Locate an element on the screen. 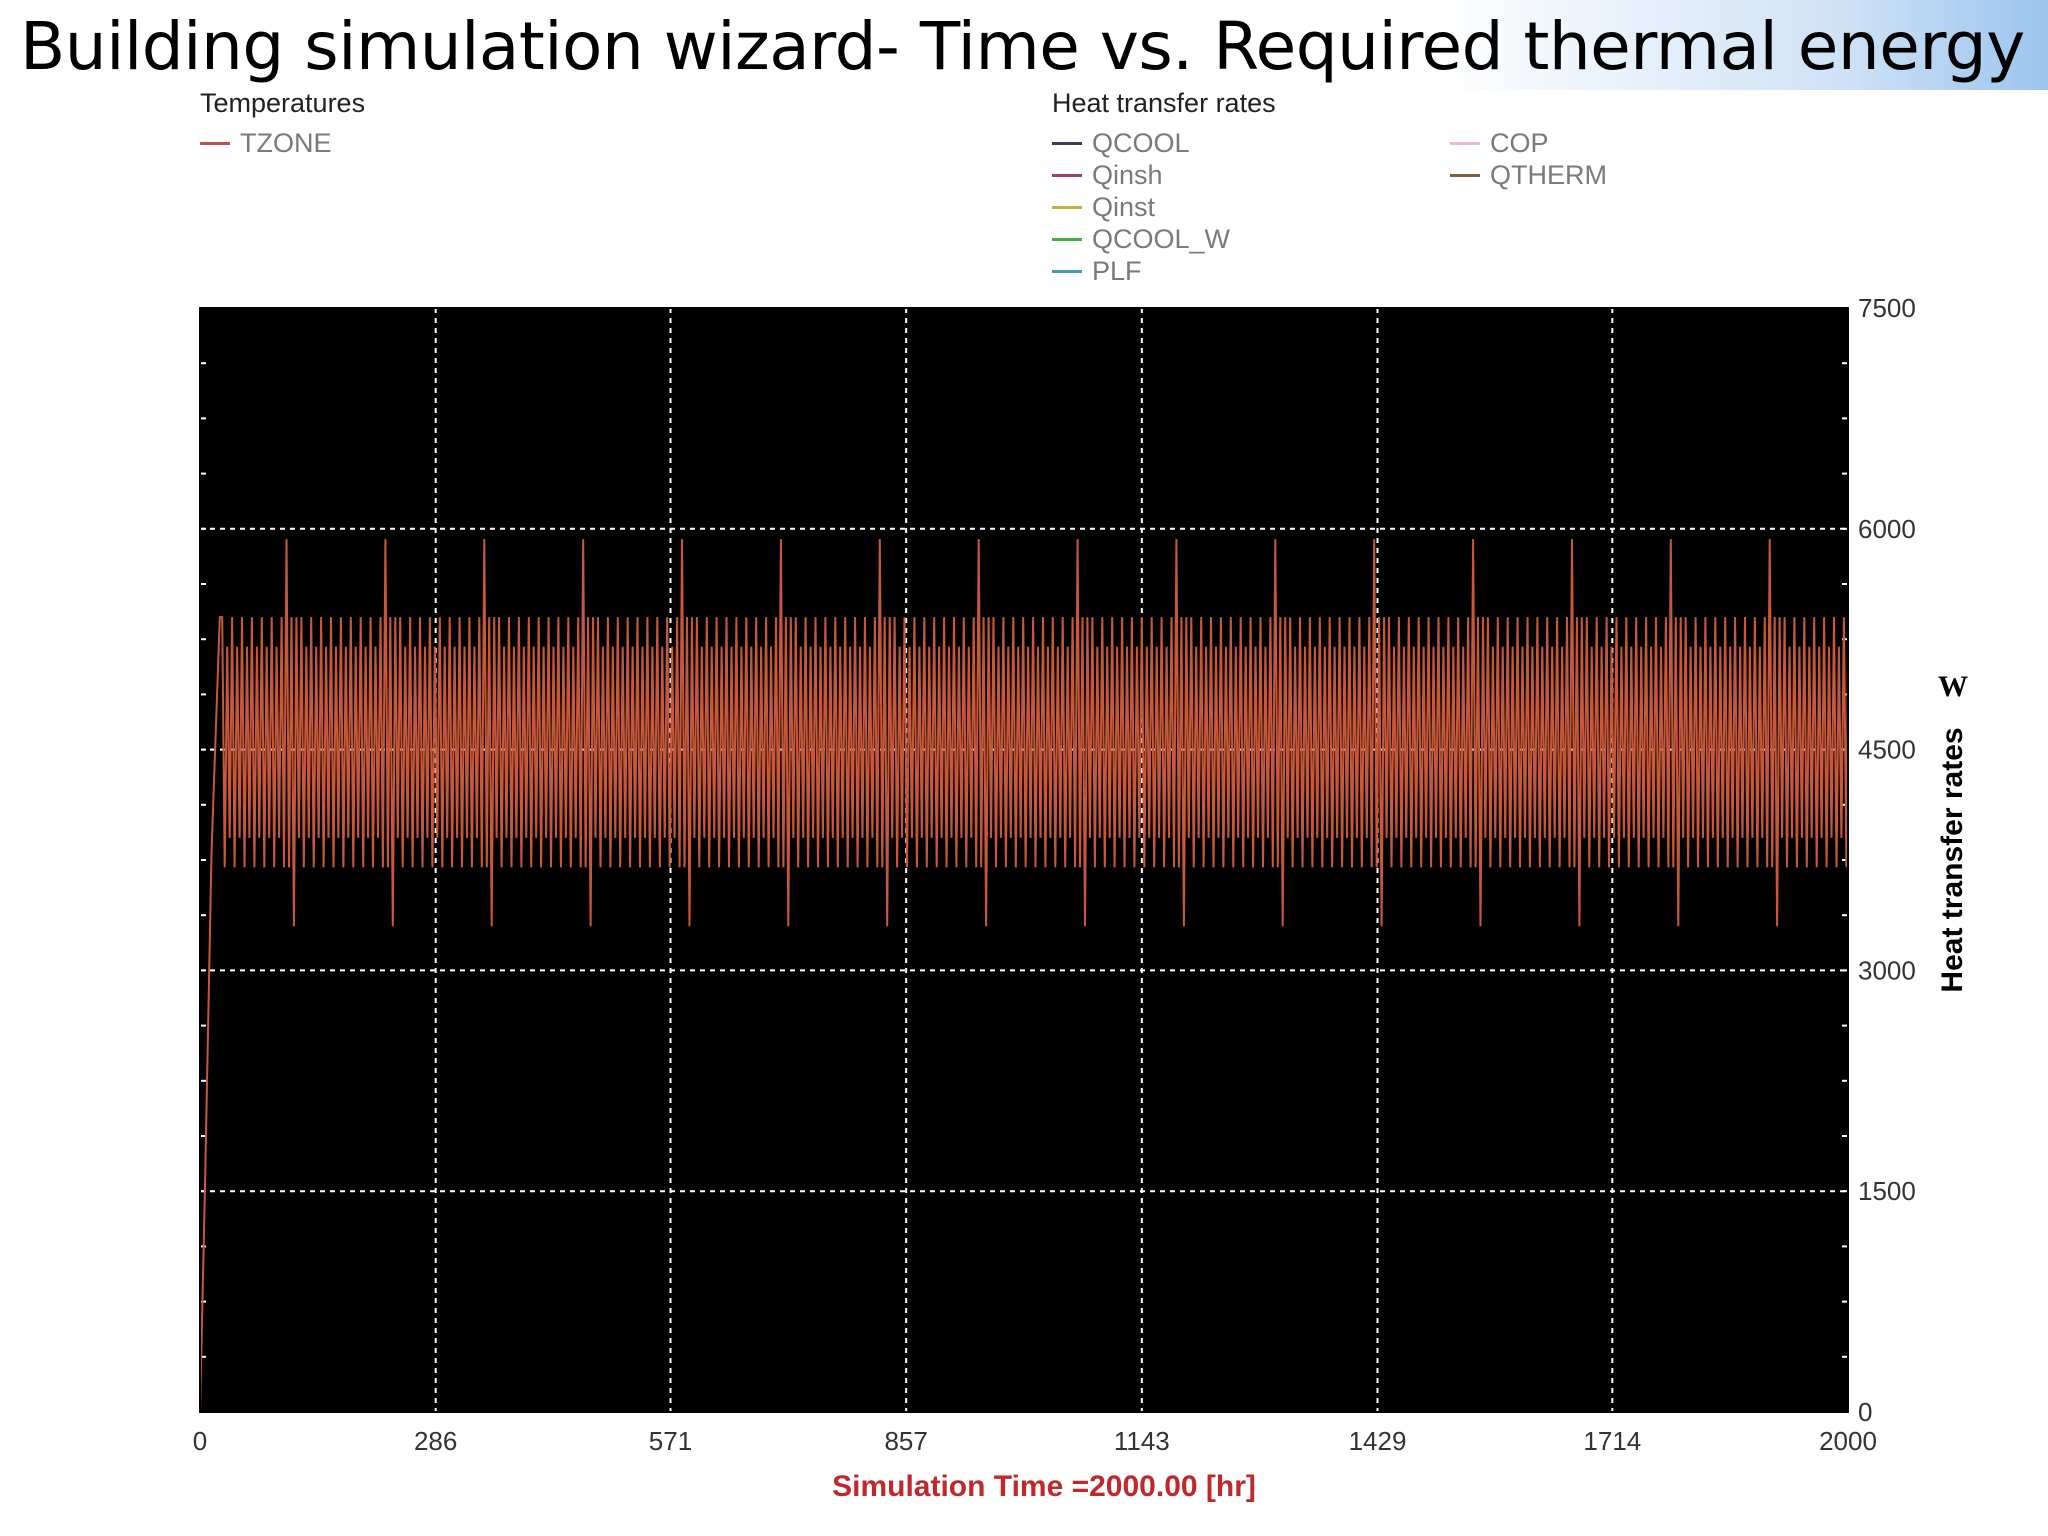 The height and width of the screenshot is (1536, 2048). legend-label-qtherm: QTHERM is located at coordinates (1548, 175).